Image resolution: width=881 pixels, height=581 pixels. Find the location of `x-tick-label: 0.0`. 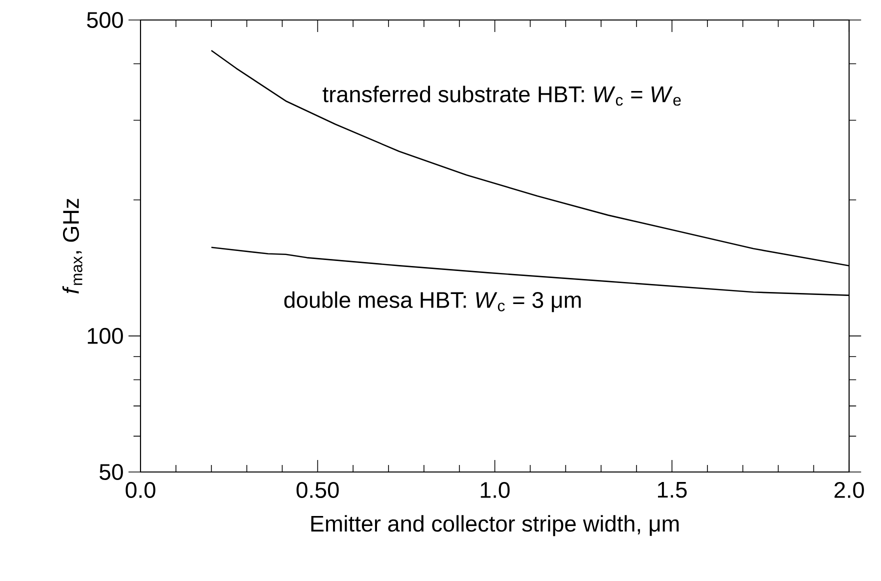

x-tick-label: 0.0 is located at coordinates (141, 490).